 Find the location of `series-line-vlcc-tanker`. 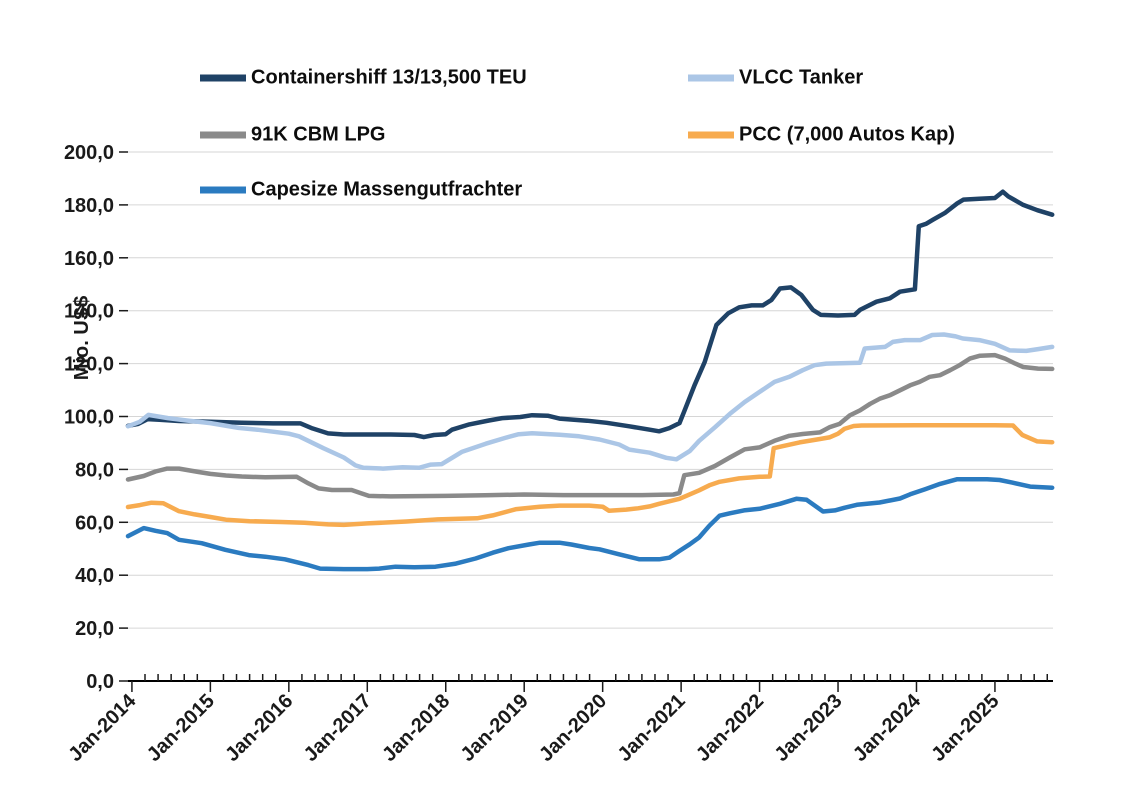

series-line-vlcc-tanker is located at coordinates (590, 401).